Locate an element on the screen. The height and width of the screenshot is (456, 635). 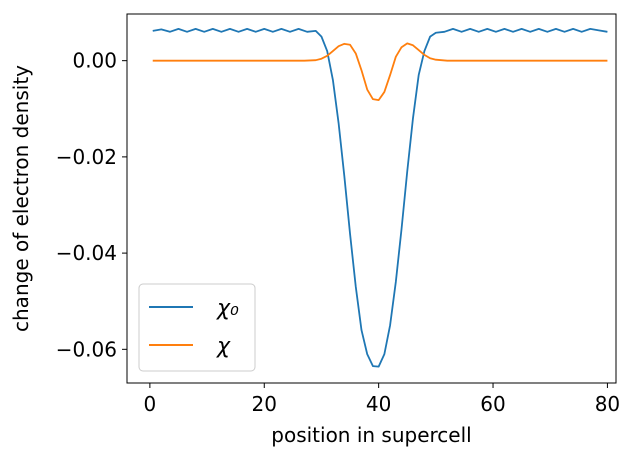
y-axis: 0.00 −0.02 −0.04 −0.06 is located at coordinates (91, 205).